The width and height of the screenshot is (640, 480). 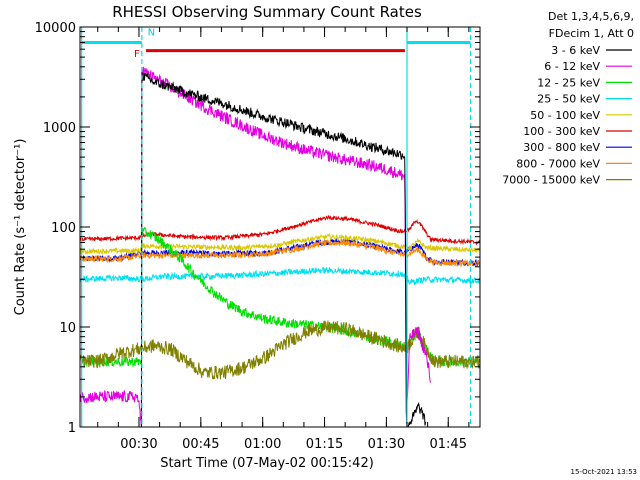 What do you see at coordinates (267, 12) in the screenshot?
I see `chart-title: RHESSI Observing Summary Count Rates` at bounding box center [267, 12].